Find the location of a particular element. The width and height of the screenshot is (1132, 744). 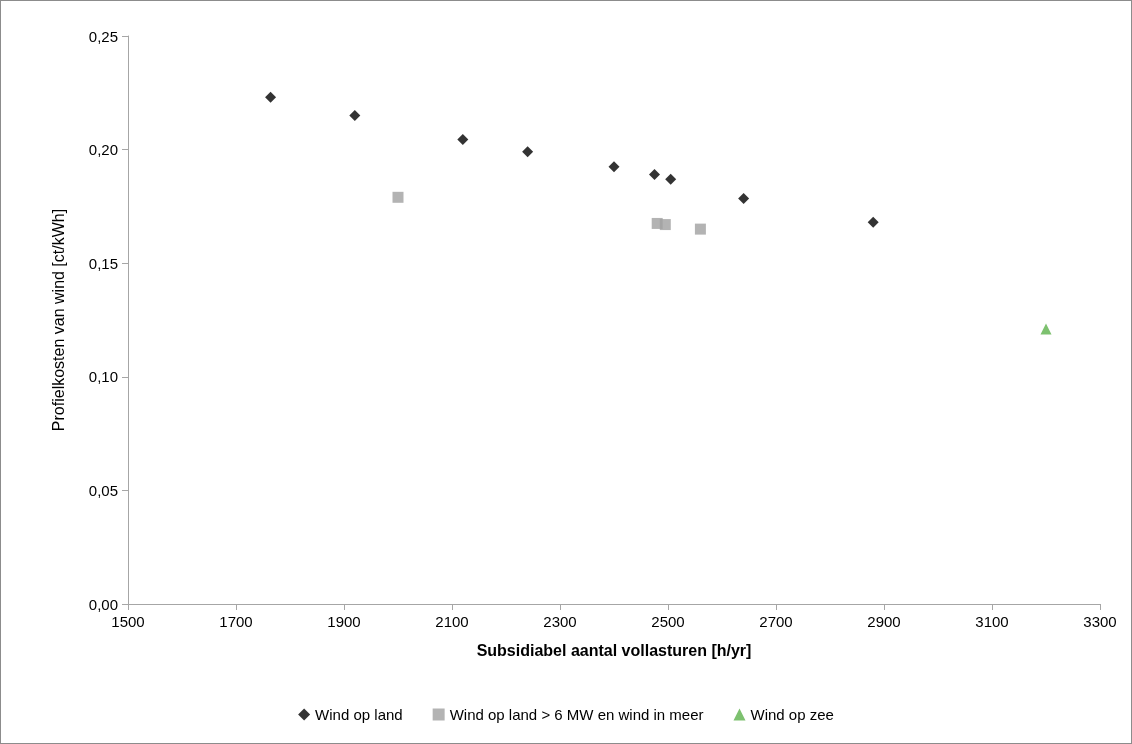

y-axis-title: Profielkosten van wind [ct/kWh] is located at coordinates (58, 320).